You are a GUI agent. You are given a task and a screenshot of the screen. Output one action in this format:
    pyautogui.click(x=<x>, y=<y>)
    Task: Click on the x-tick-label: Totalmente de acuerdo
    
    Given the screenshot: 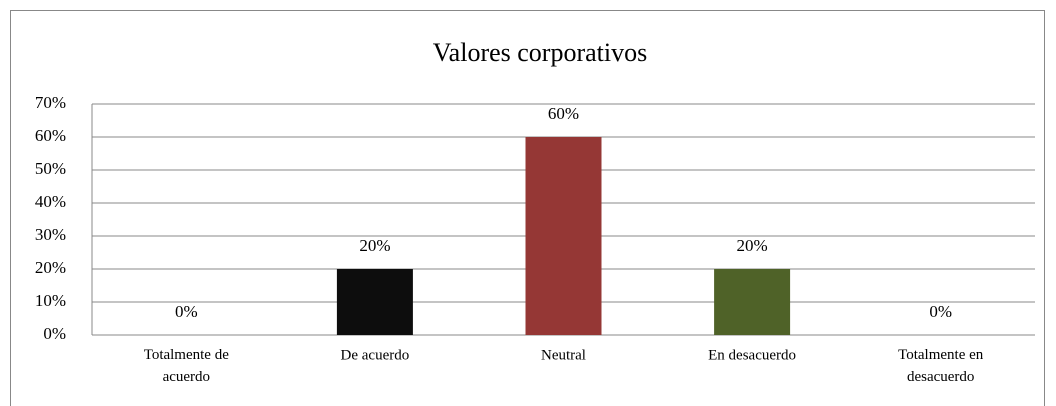 What is the action you would take?
    pyautogui.click(x=187, y=366)
    